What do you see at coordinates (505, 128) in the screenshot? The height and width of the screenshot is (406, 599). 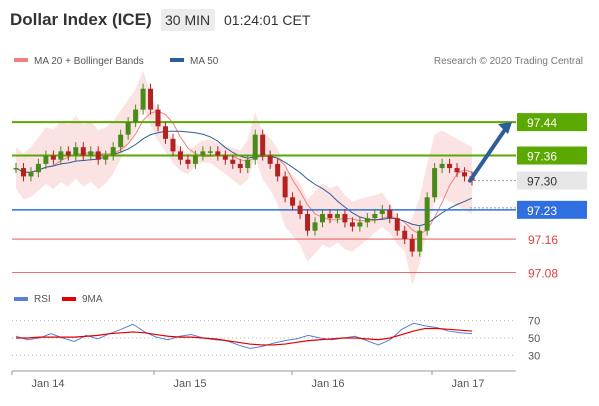 I see `forecast-arrow-head` at bounding box center [505, 128].